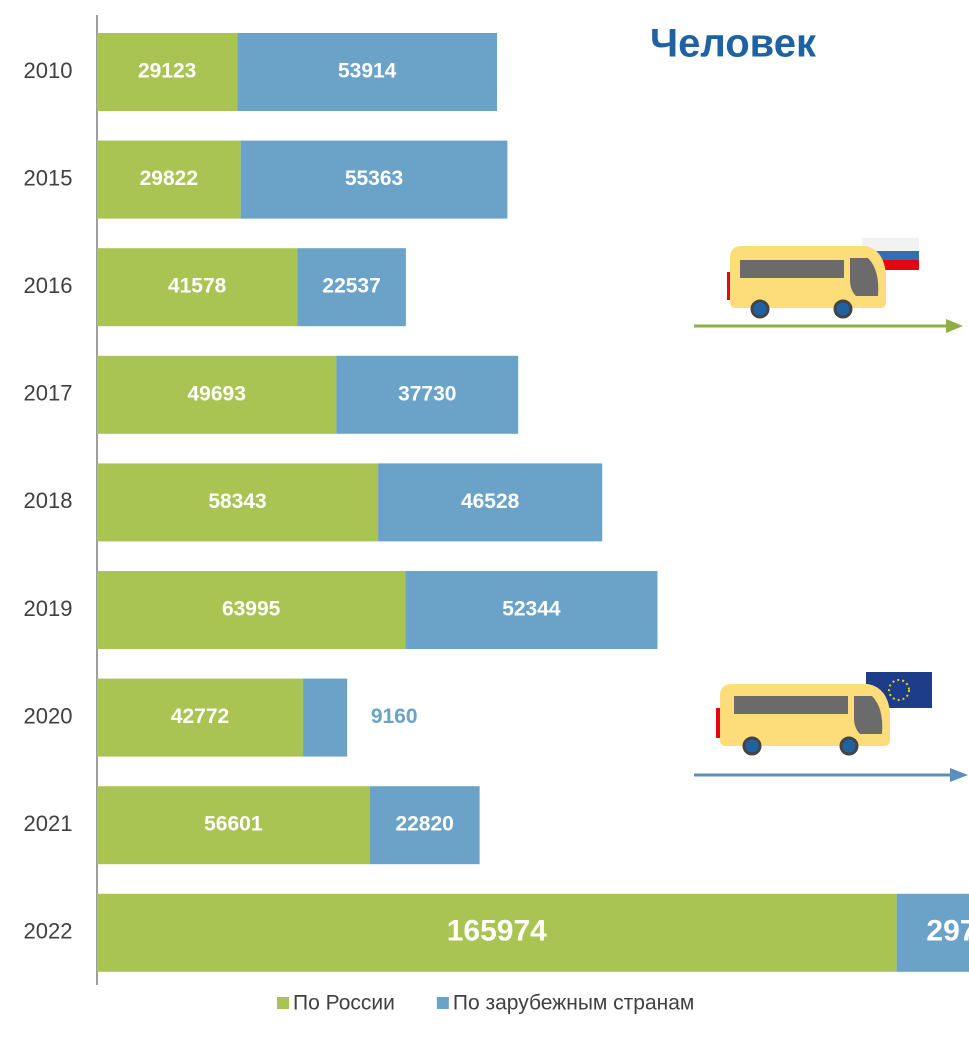 The width and height of the screenshot is (969, 1043). I want to click on value-label: 22537, so click(351, 286).